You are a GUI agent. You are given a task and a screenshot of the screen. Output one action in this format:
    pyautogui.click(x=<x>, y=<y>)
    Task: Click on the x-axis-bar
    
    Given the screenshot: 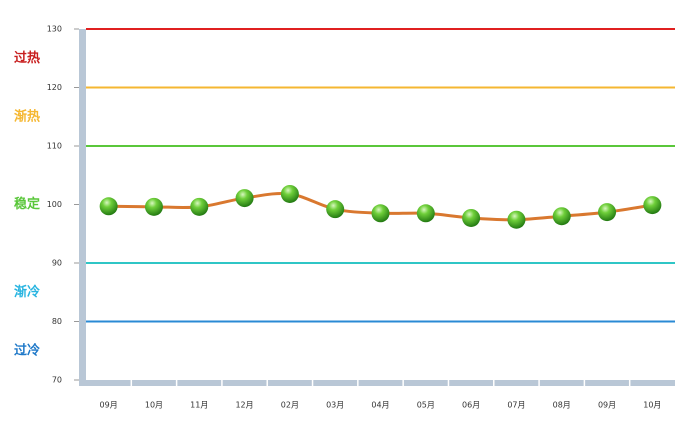 What is the action you would take?
    pyautogui.click(x=377, y=383)
    